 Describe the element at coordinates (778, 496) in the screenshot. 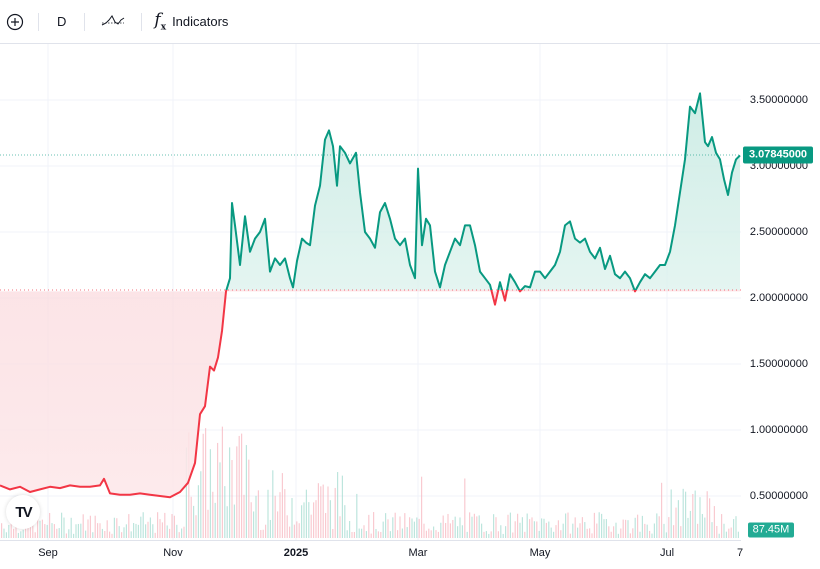

I see `price-label: 0.50000000` at that location.